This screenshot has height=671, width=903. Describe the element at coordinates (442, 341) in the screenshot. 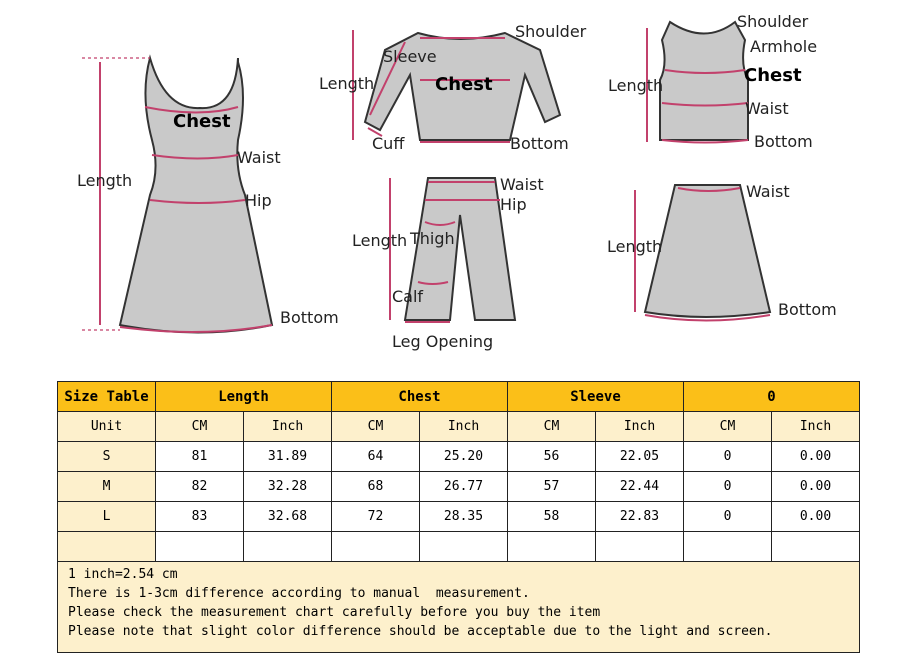

I see `pants-leg-opening-label: Leg Opening` at that location.